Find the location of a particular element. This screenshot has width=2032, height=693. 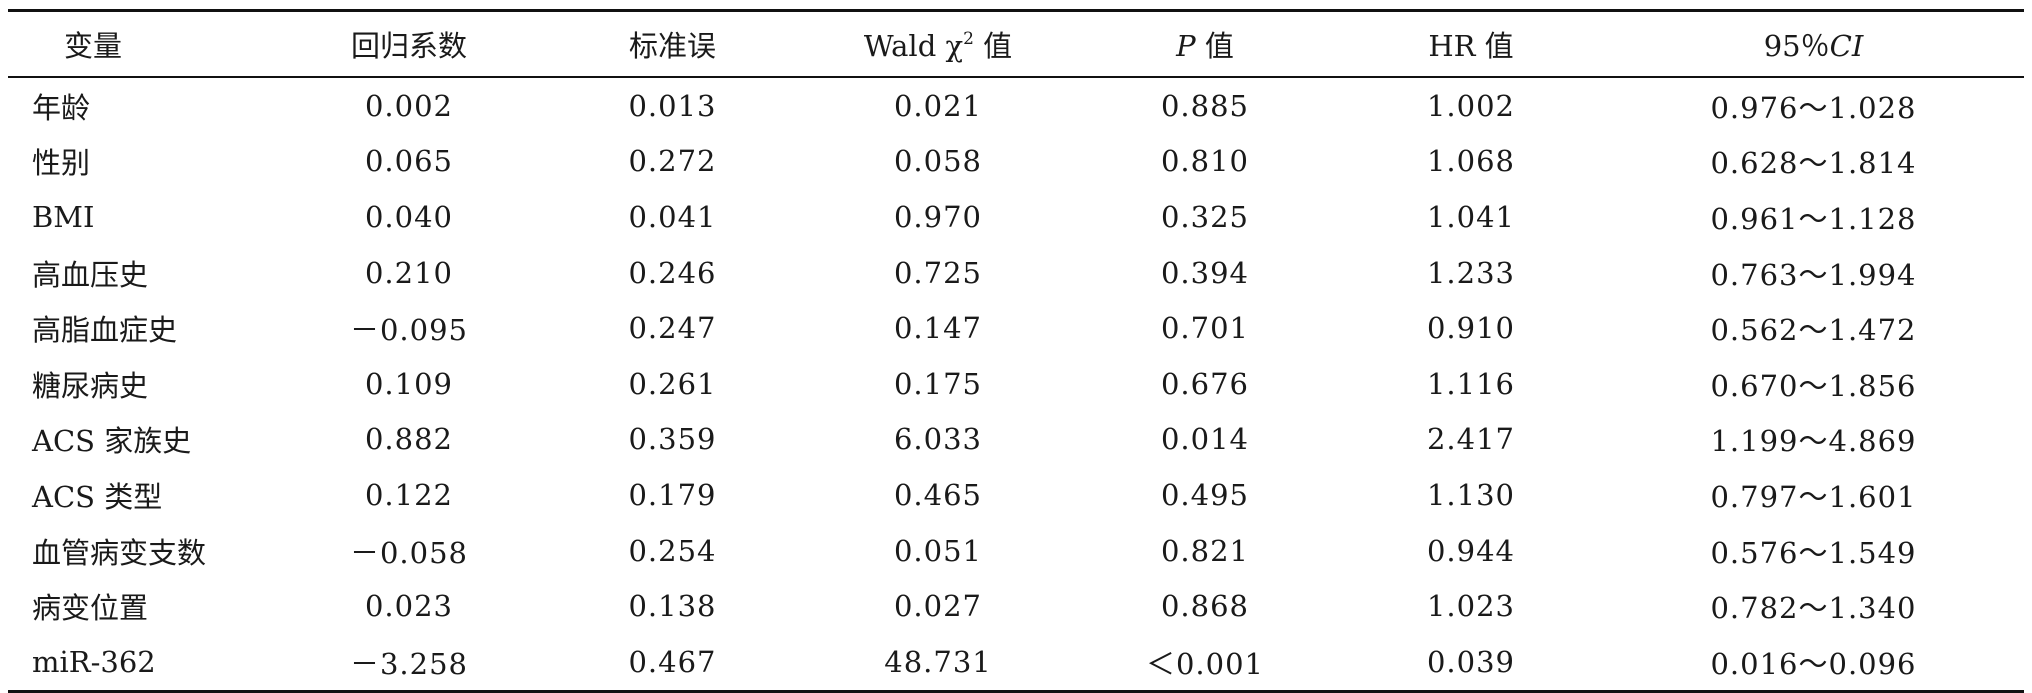

header-variable: 变量 is located at coordinates (93, 46).